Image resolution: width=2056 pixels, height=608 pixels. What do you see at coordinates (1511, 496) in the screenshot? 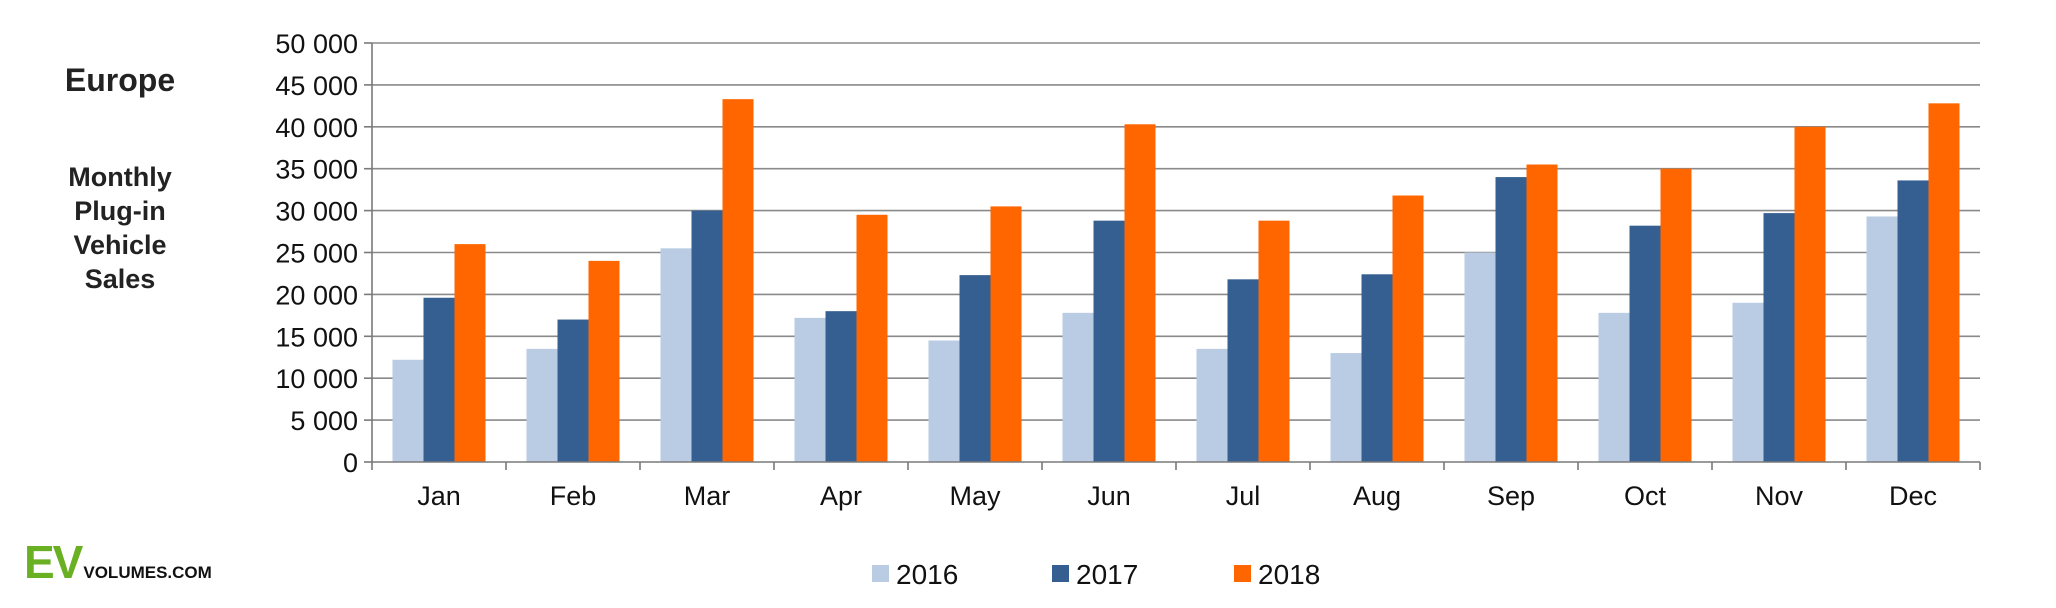
I see `x-tick-label: Sep` at bounding box center [1511, 496].